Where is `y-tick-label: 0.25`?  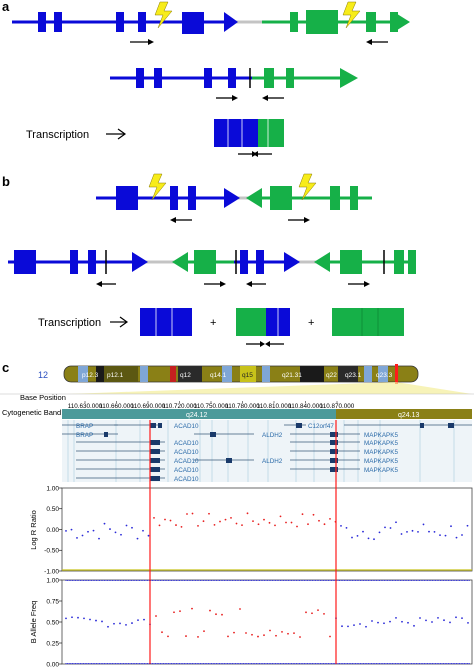 y-tick-label: 0.25 is located at coordinates (52, 643).